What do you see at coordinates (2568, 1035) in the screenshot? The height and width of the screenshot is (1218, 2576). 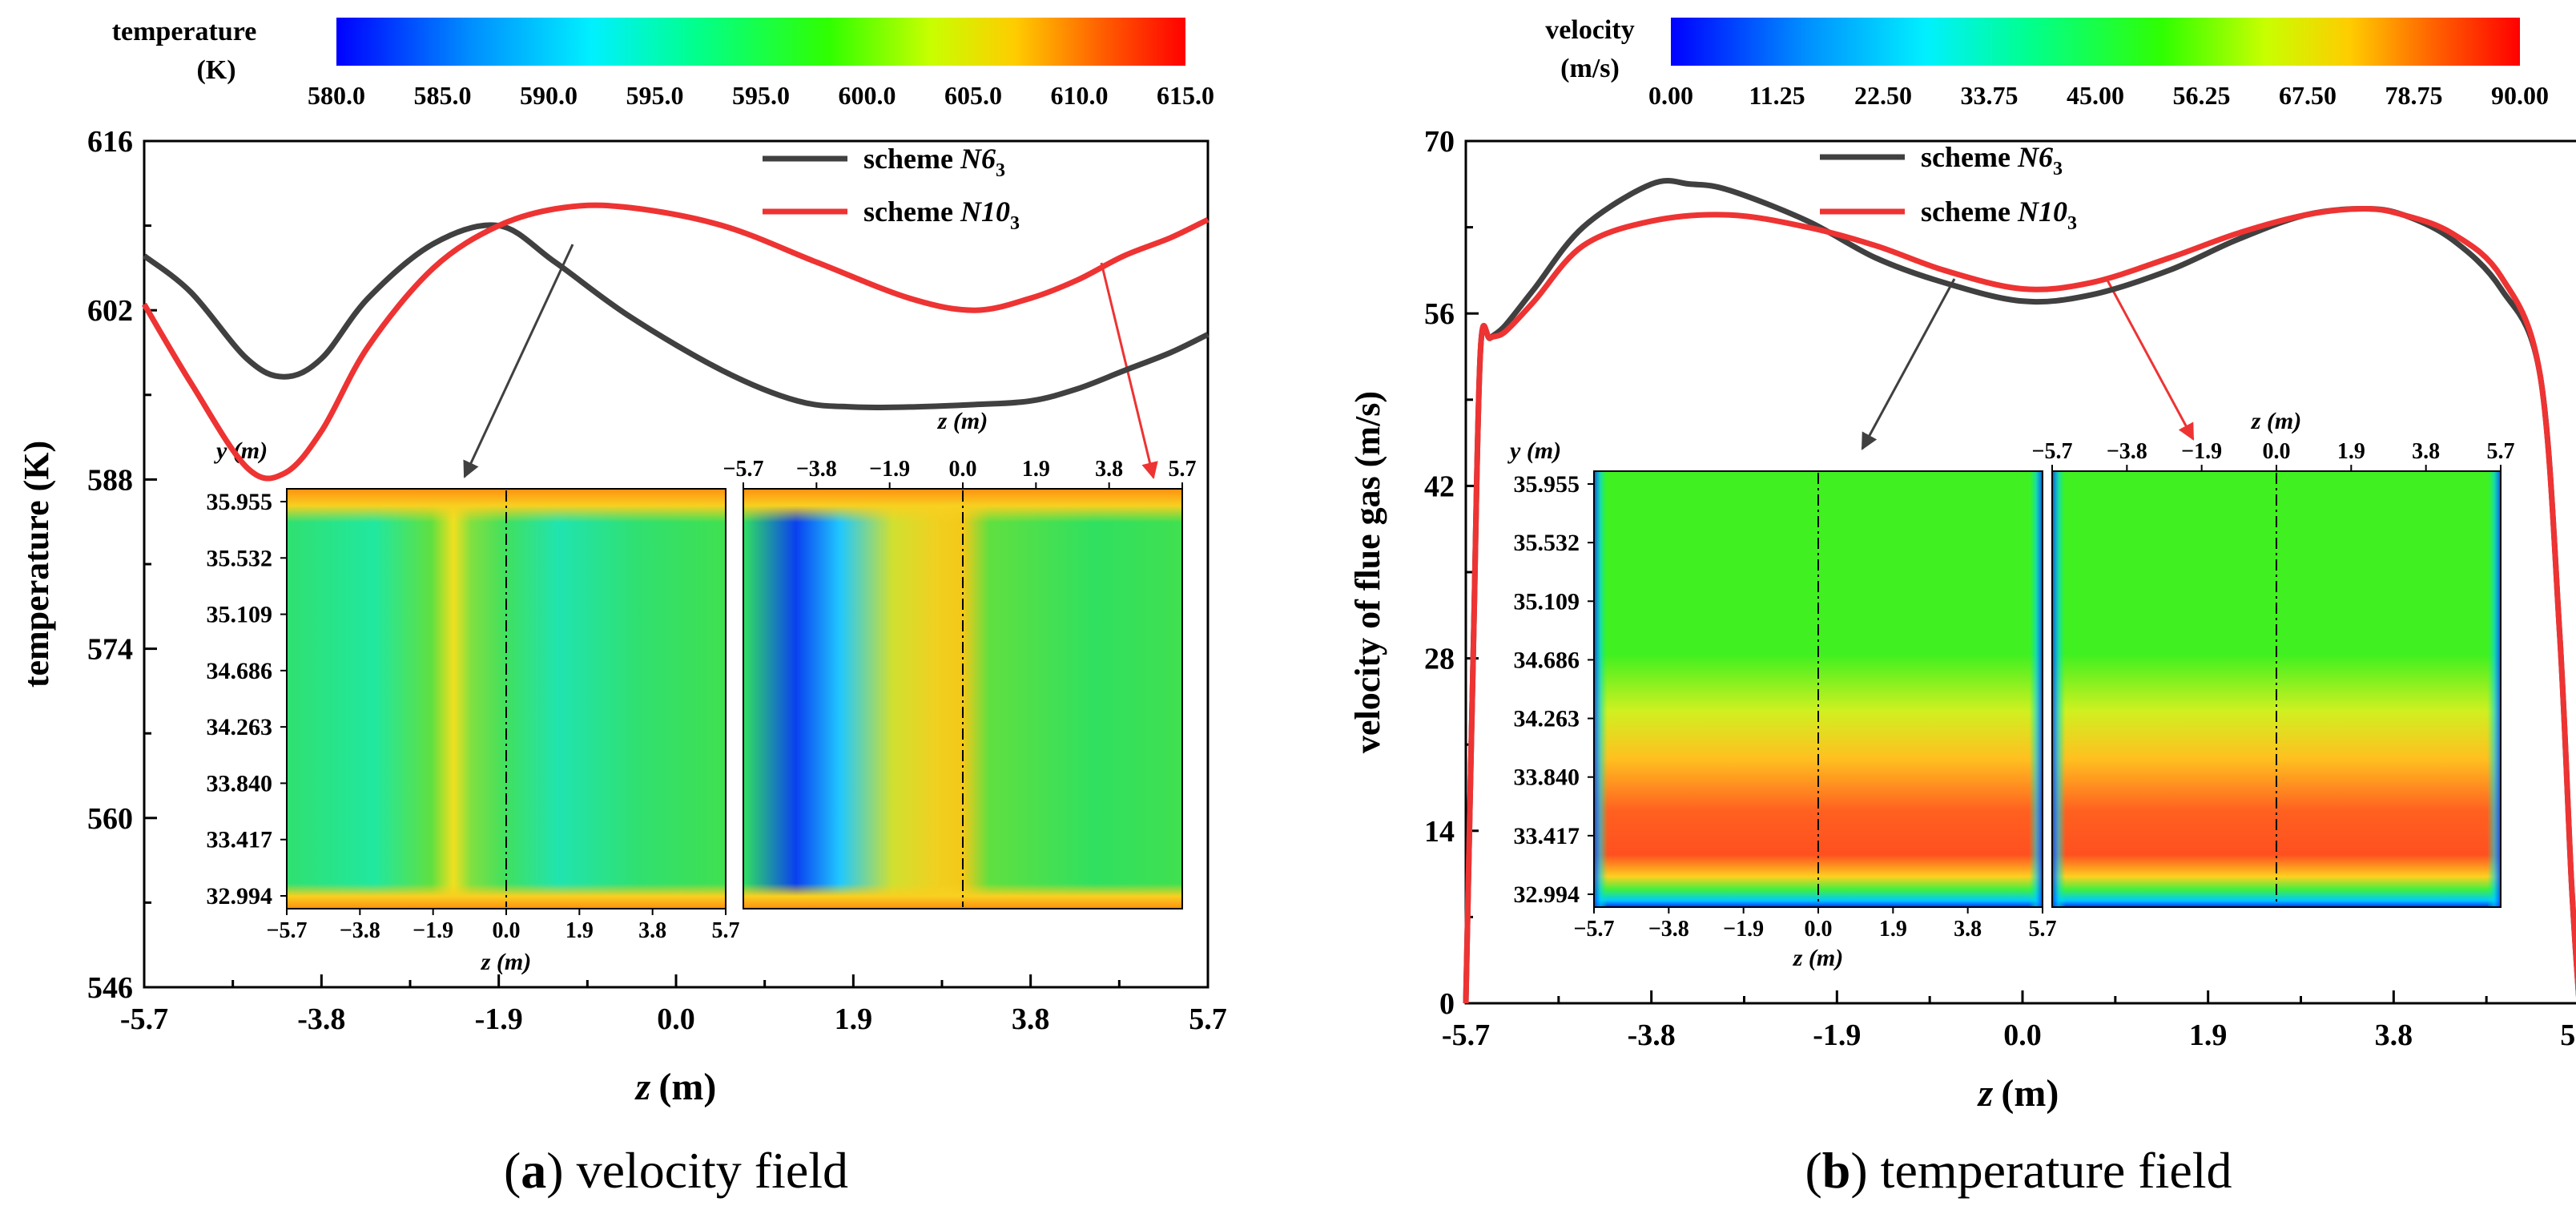 I see `x-tick-label-b: 5.7` at bounding box center [2568, 1035].